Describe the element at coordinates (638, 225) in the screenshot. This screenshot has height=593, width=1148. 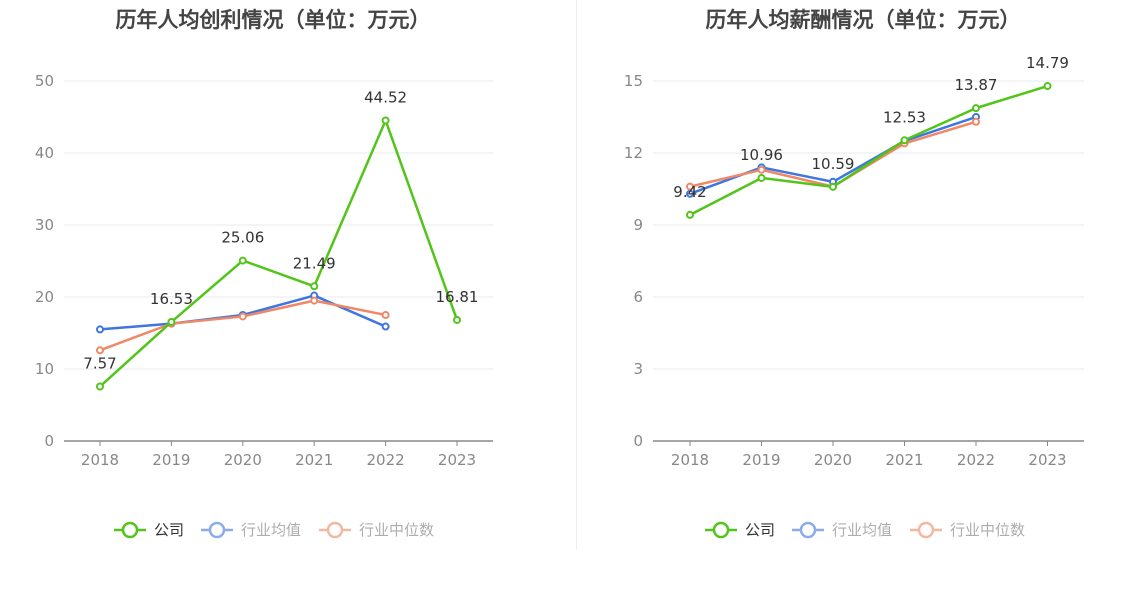
I see `y-tick-label: 9` at that location.